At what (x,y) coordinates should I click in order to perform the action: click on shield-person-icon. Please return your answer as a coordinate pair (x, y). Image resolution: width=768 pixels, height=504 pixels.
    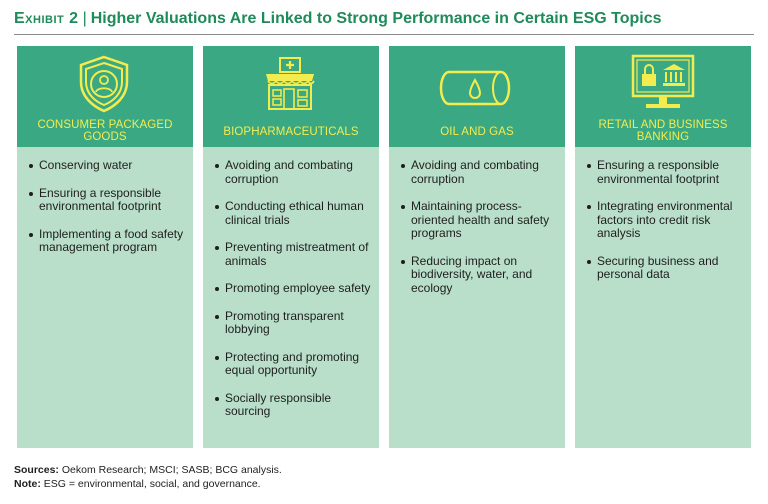
    Looking at the image, I should click on (104, 84).